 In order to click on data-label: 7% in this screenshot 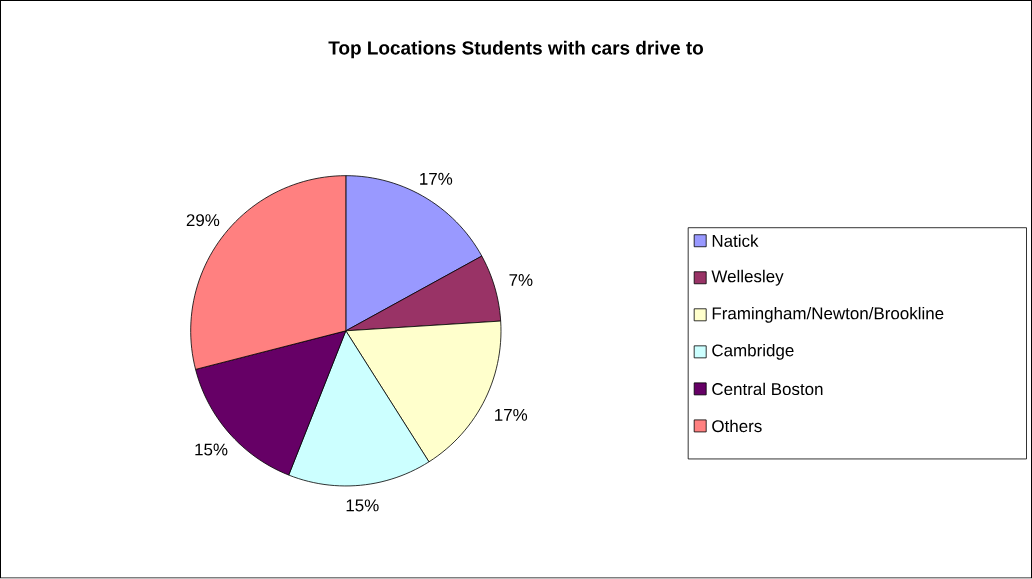, I will do `click(521, 280)`.